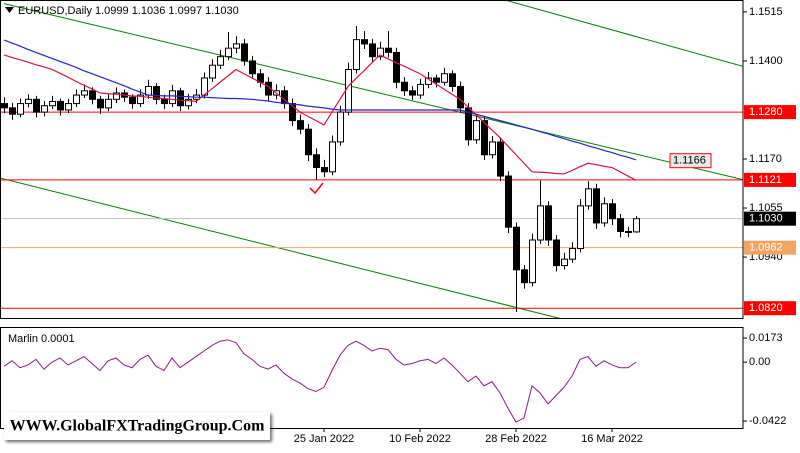 This screenshot has height=453, width=800. What do you see at coordinates (128, 11) in the screenshot?
I see `chart-title: EURUSD,Daily 1.0999 1.1036 1.0997 1.1030` at bounding box center [128, 11].